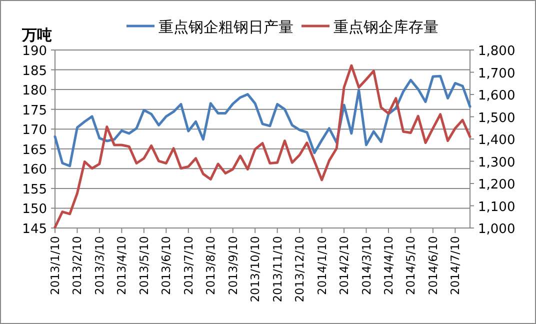  What do you see at coordinates (411, 265) in the screenshot?
I see `x-tick-label: 2014/5/10` at bounding box center [411, 265].